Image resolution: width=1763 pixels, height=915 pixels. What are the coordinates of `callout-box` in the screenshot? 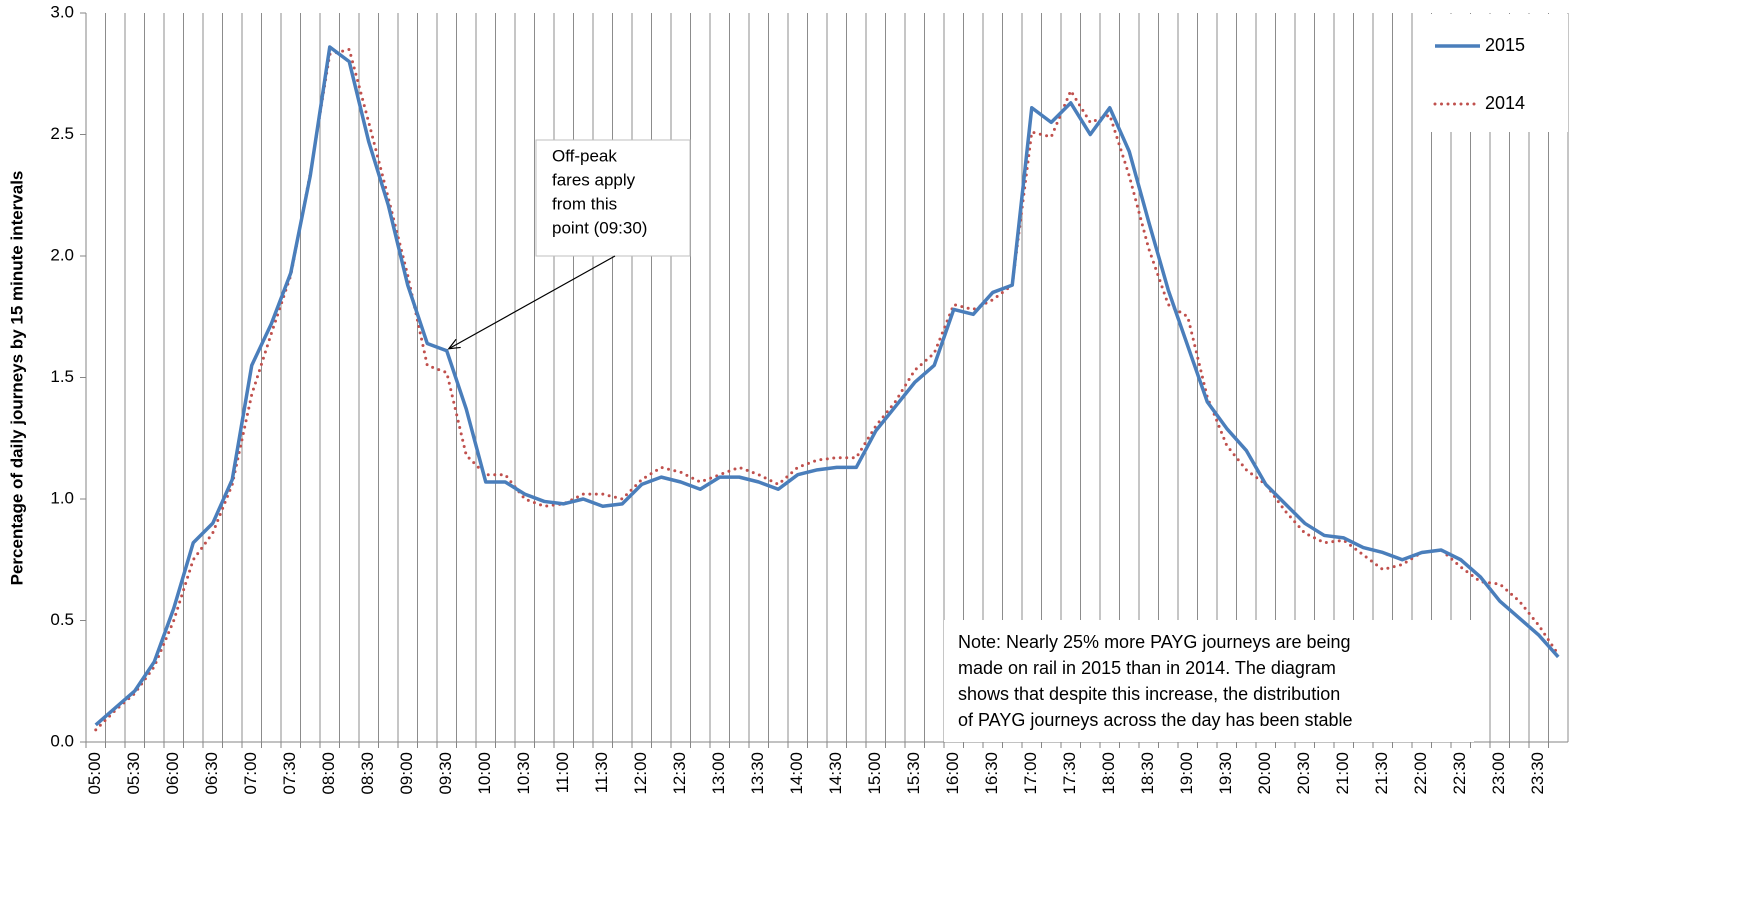 It's located at (613, 198).